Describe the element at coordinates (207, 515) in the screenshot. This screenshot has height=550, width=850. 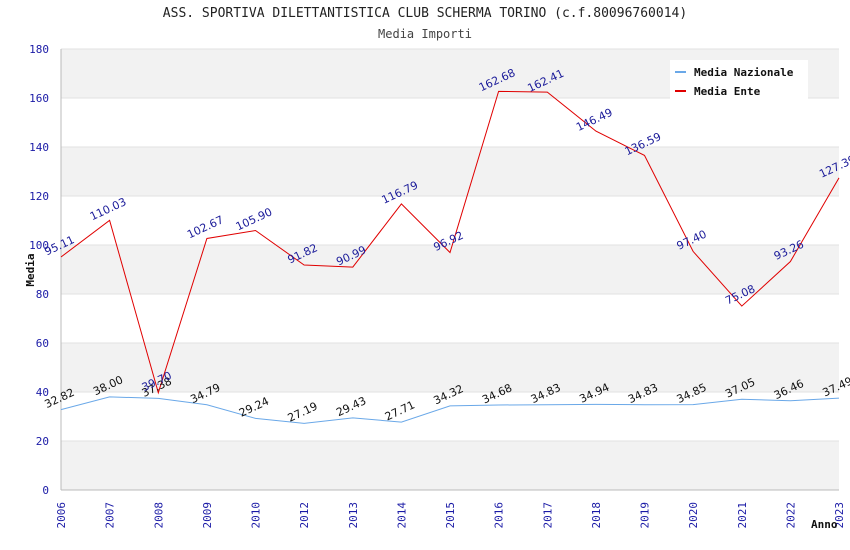
I see `x-tick-label: 2009` at that location.